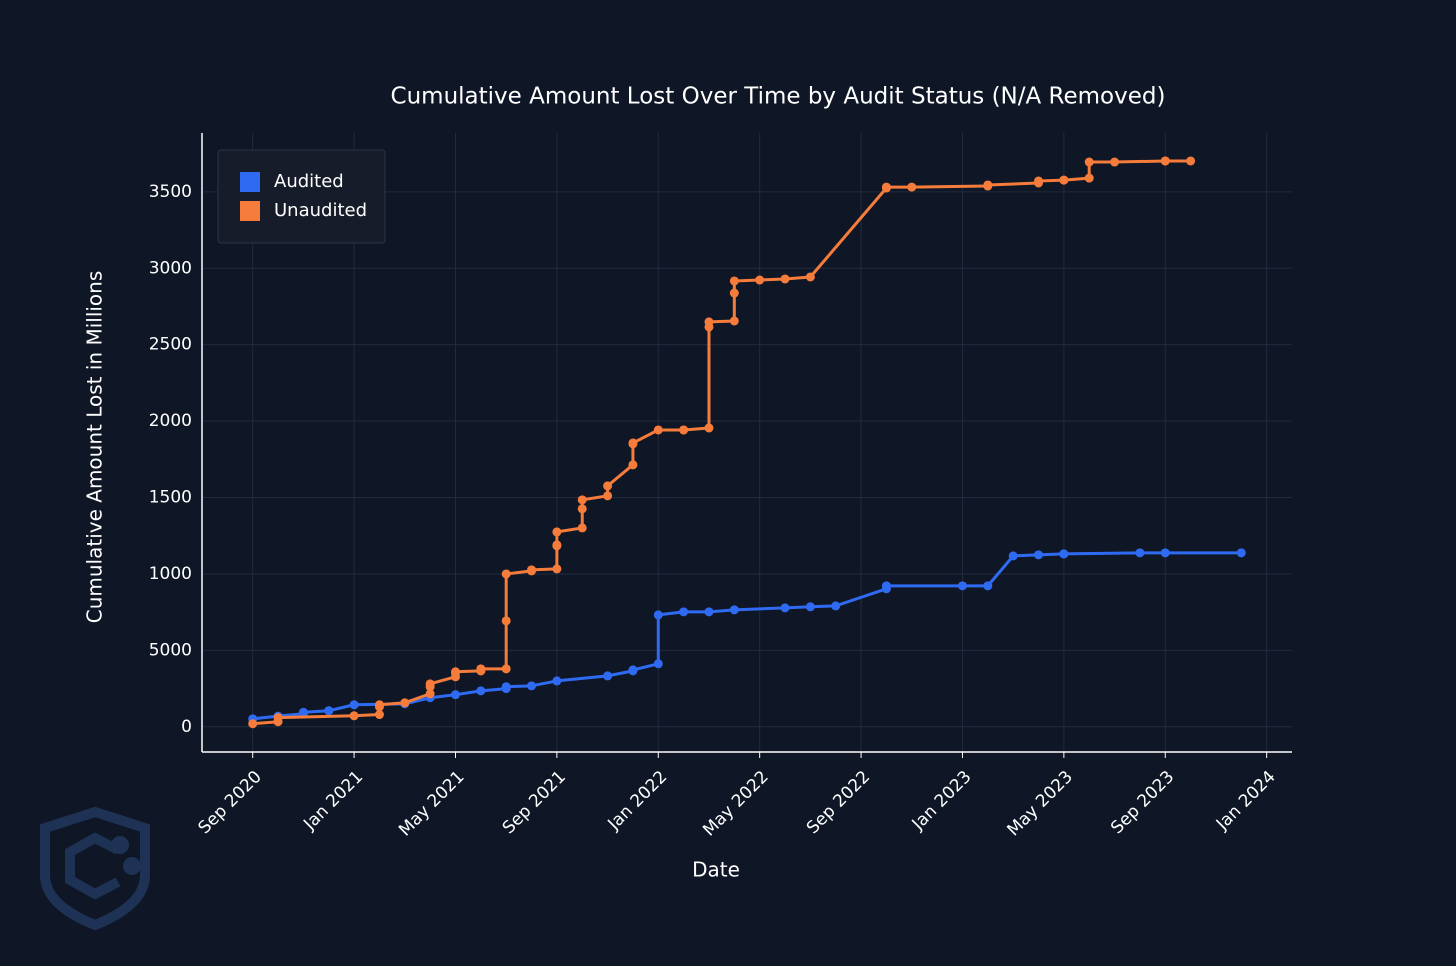 Image resolution: width=1456 pixels, height=966 pixels. Describe the element at coordinates (95, 447) in the screenshot. I see `y-axis-label: Cumulative Amount Lost in Millions` at that location.